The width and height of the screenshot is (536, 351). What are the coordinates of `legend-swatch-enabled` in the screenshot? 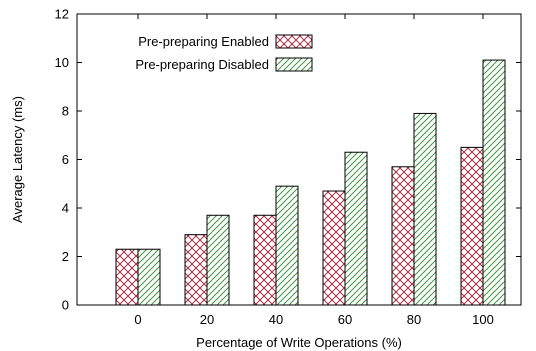 It's located at (294, 41).